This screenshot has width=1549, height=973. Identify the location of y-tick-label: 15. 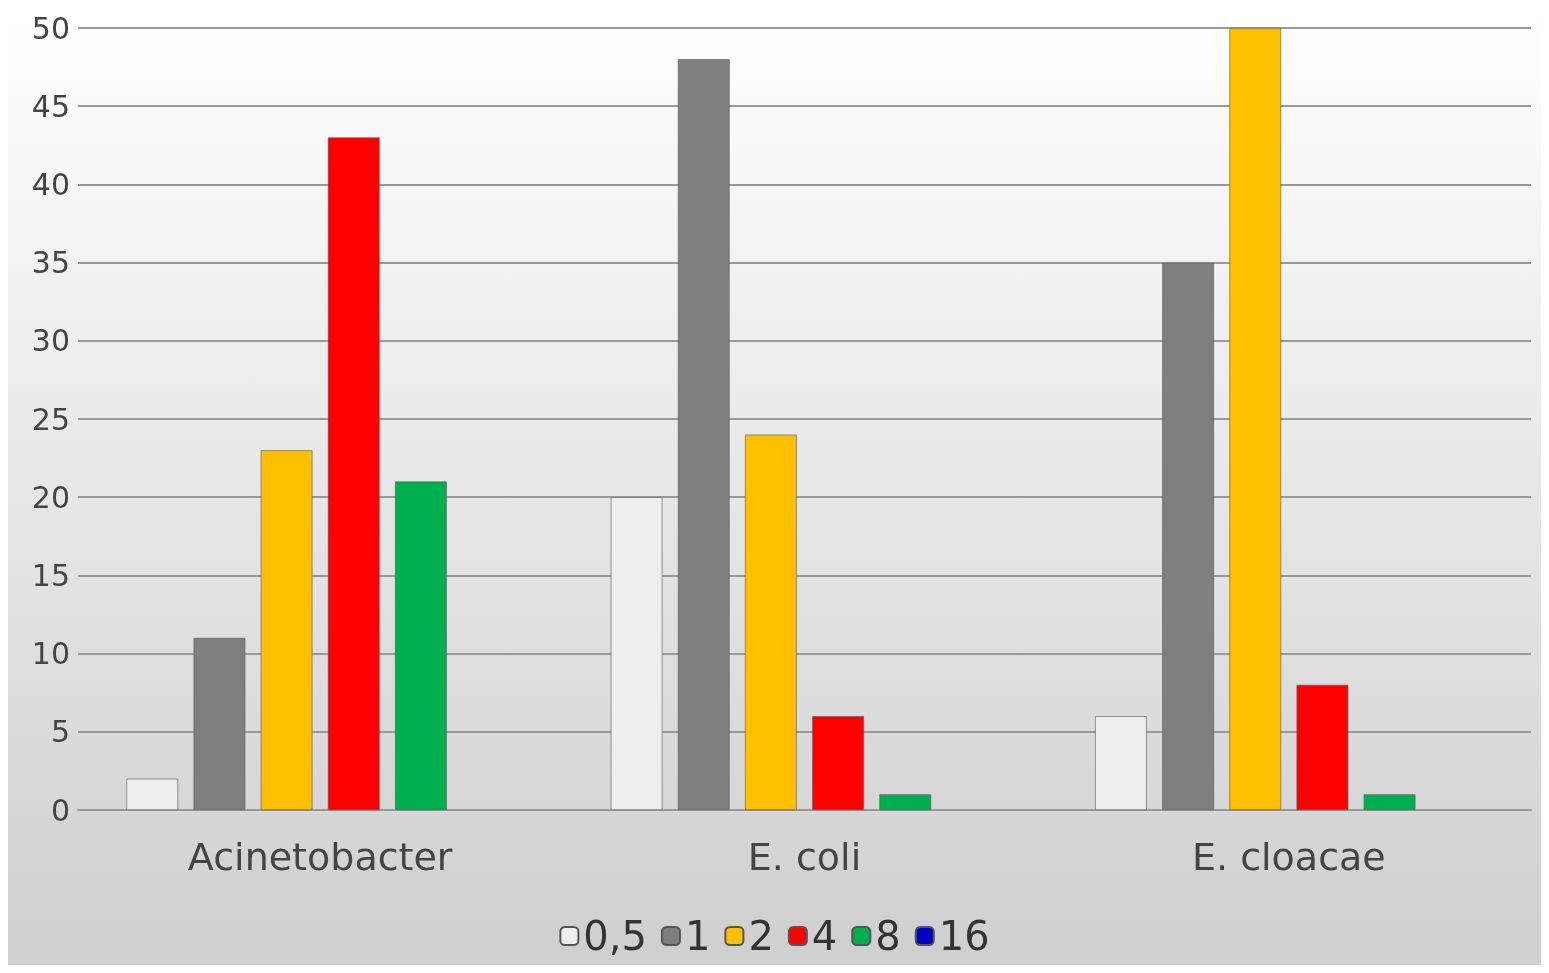
(50, 575).